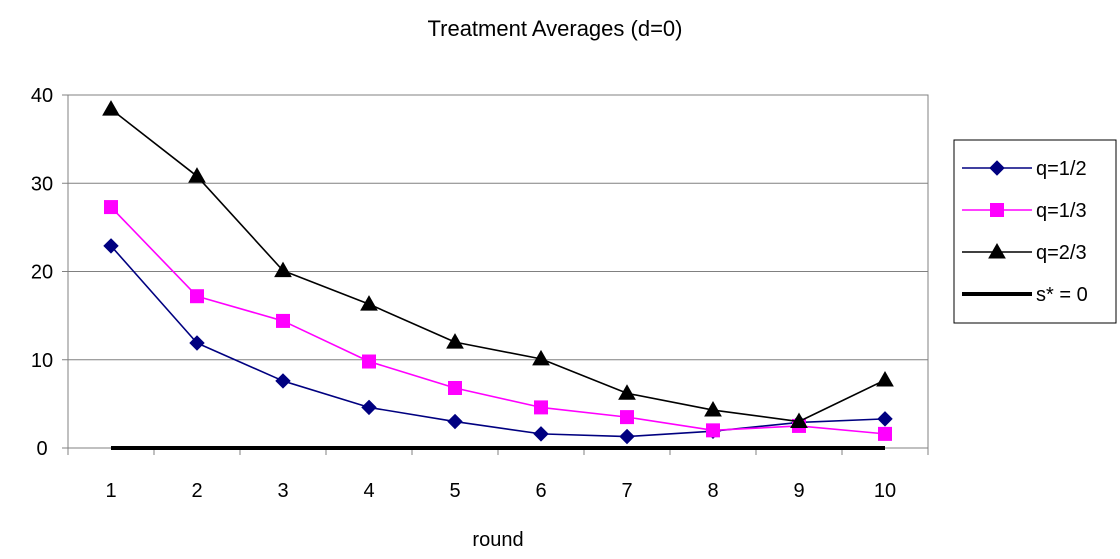 The image size is (1120, 559). I want to click on x-tick-label: 5, so click(454, 491).